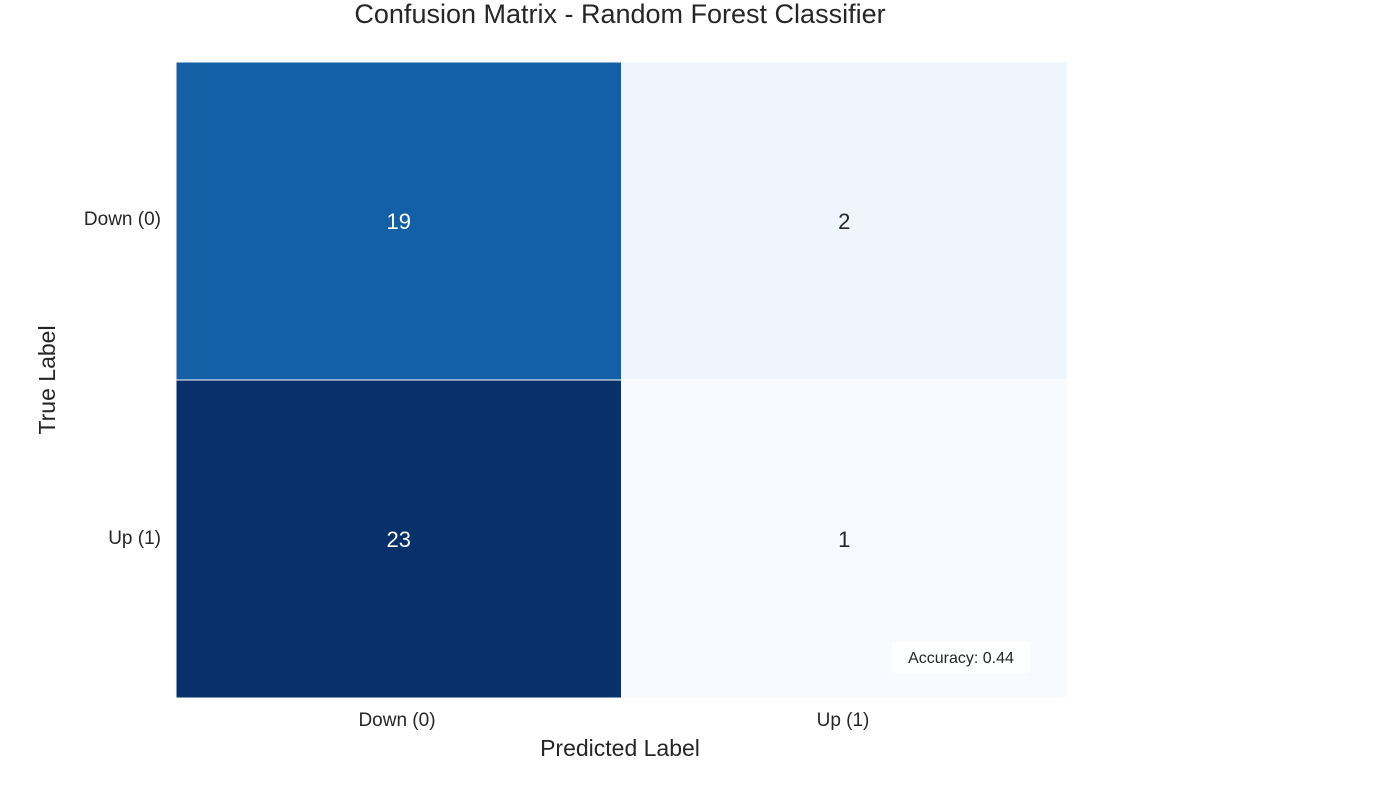  What do you see at coordinates (47, 379) in the screenshot?
I see `y-axis-label: True Label` at bounding box center [47, 379].